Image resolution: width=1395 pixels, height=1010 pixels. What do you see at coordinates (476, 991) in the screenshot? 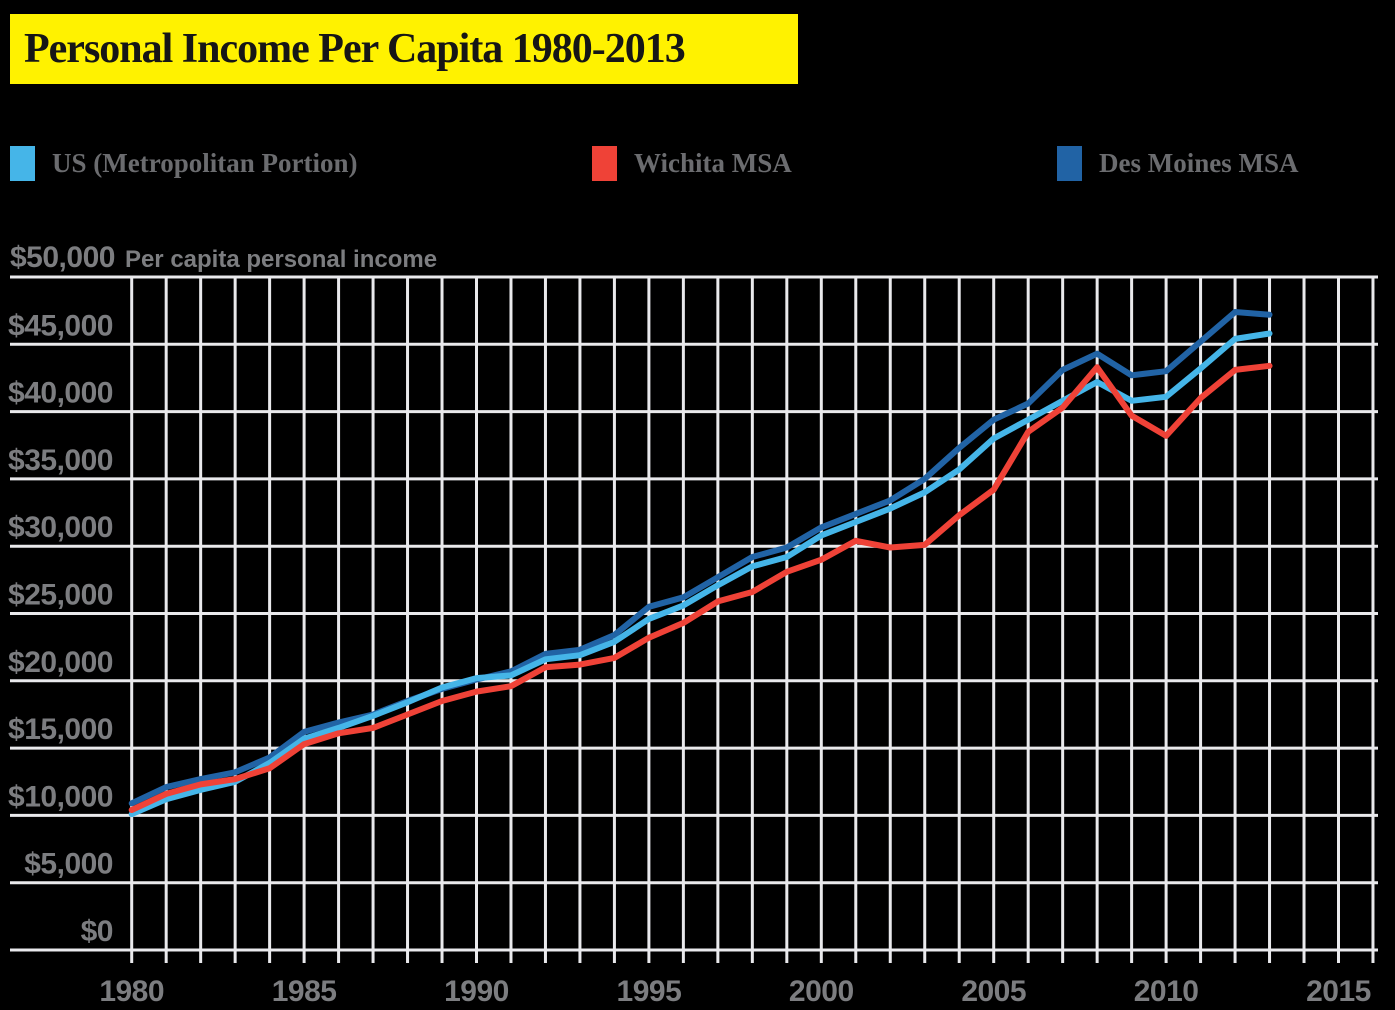
I see `x-axis-label: 1990` at bounding box center [476, 991].